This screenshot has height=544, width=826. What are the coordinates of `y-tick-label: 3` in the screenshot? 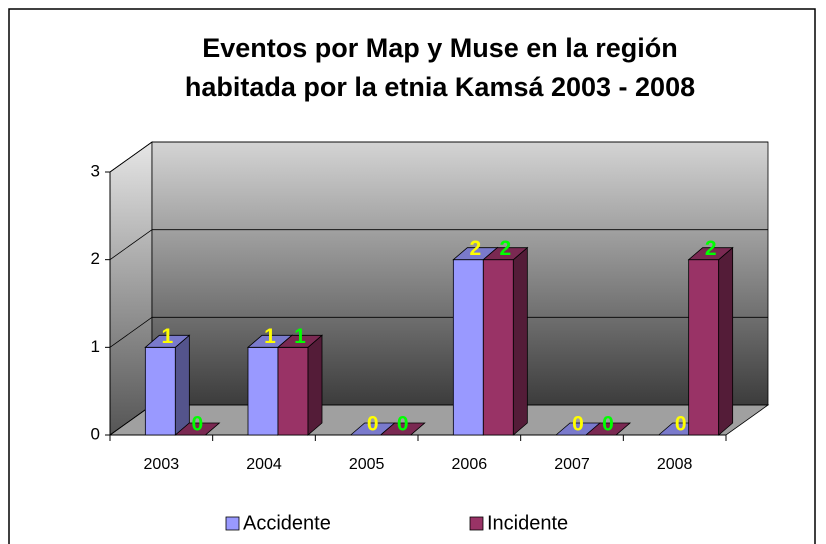 It's located at (95, 170).